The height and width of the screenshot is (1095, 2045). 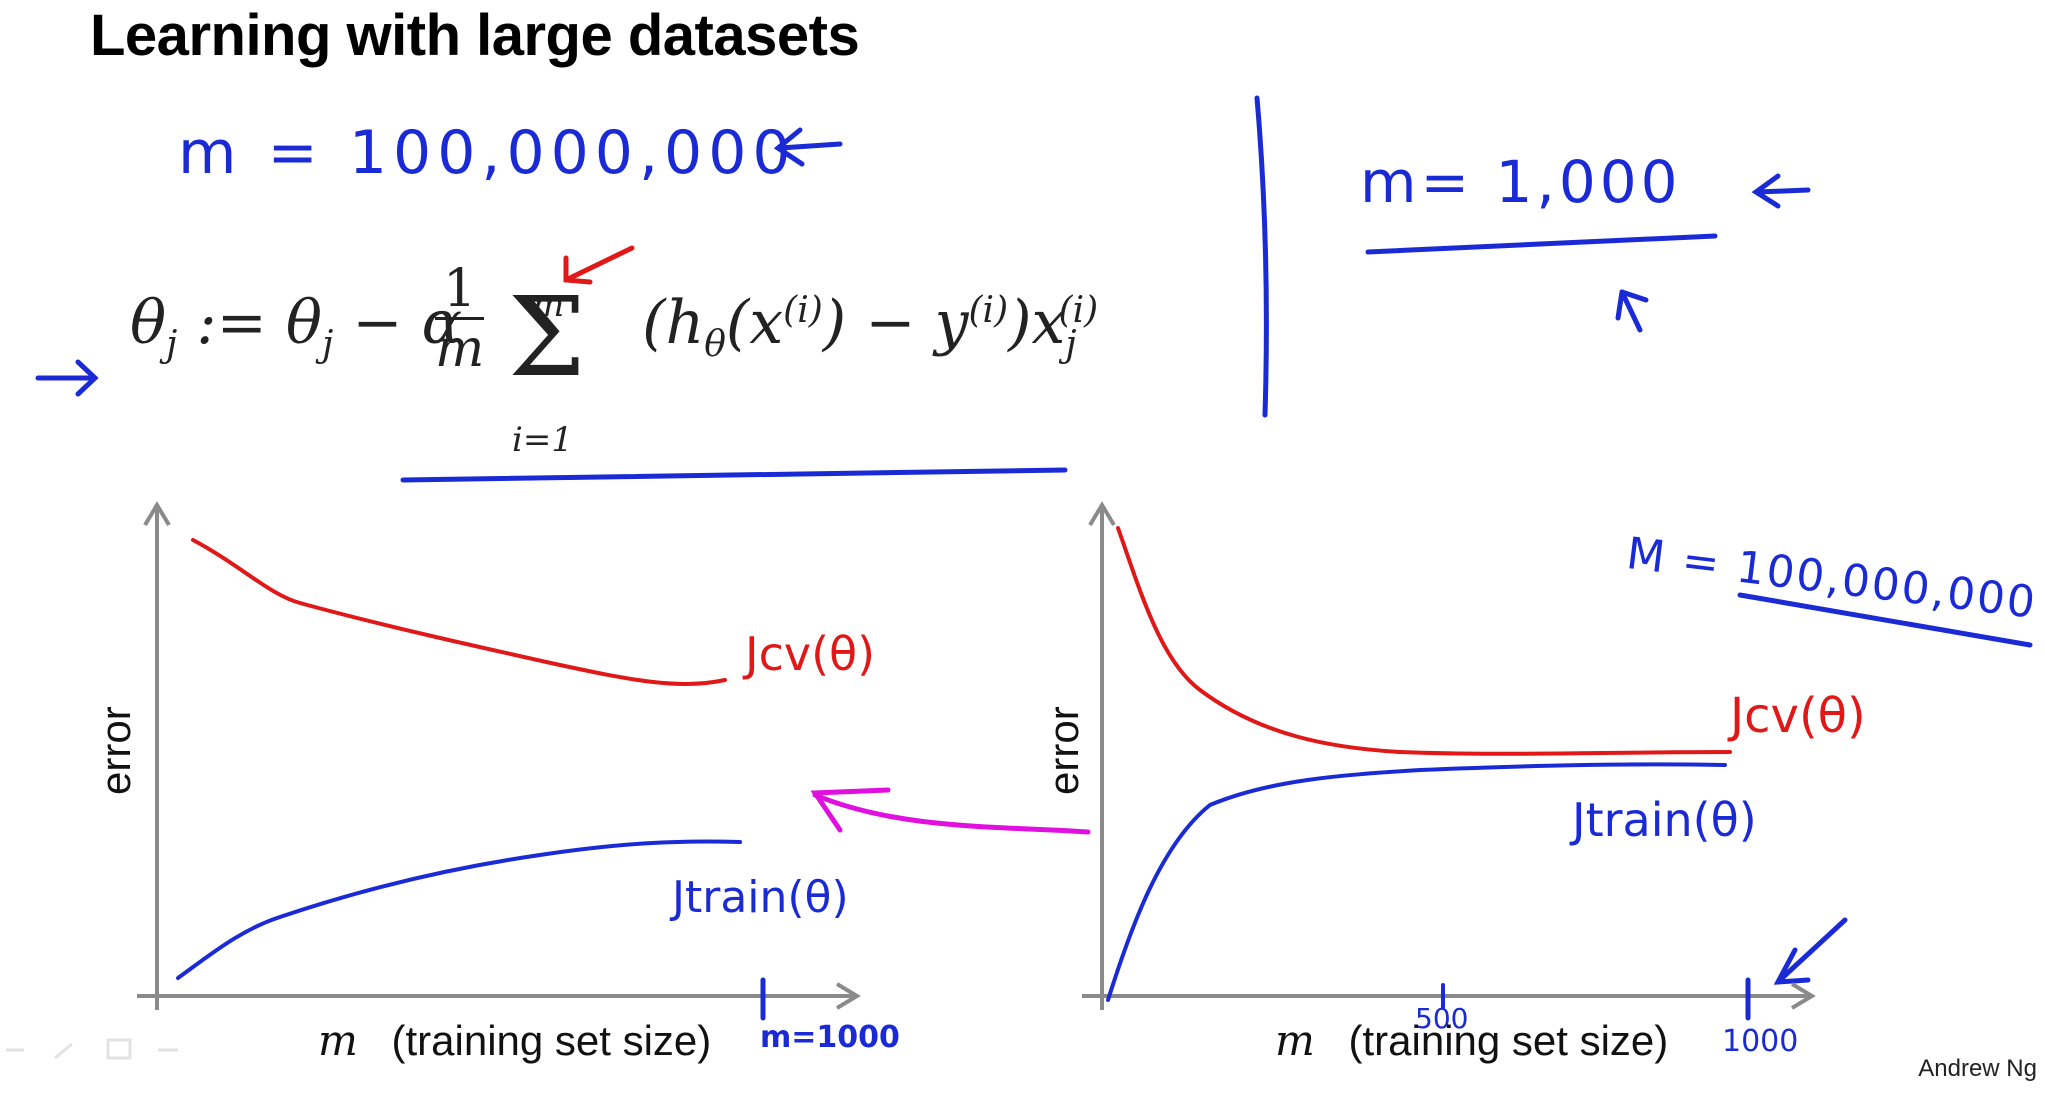 I want to click on m-large-right-underline, so click(x=1885, y=620).